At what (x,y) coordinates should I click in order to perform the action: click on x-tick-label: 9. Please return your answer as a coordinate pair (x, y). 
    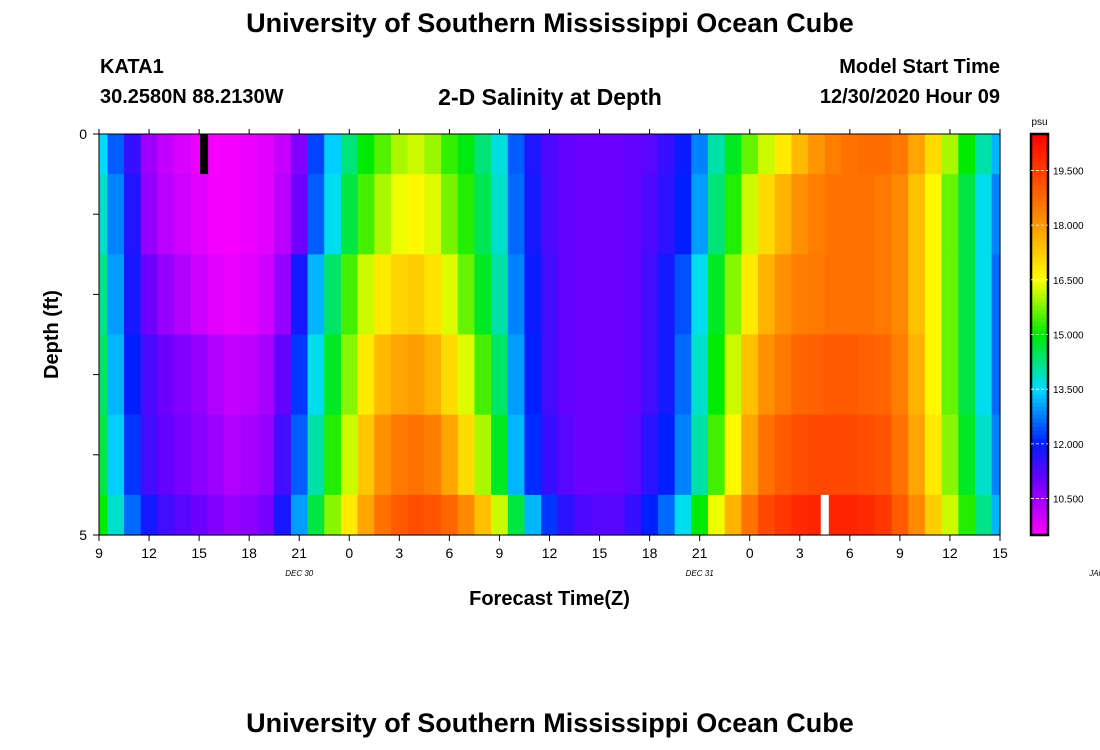
    Looking at the image, I should click on (900, 553).